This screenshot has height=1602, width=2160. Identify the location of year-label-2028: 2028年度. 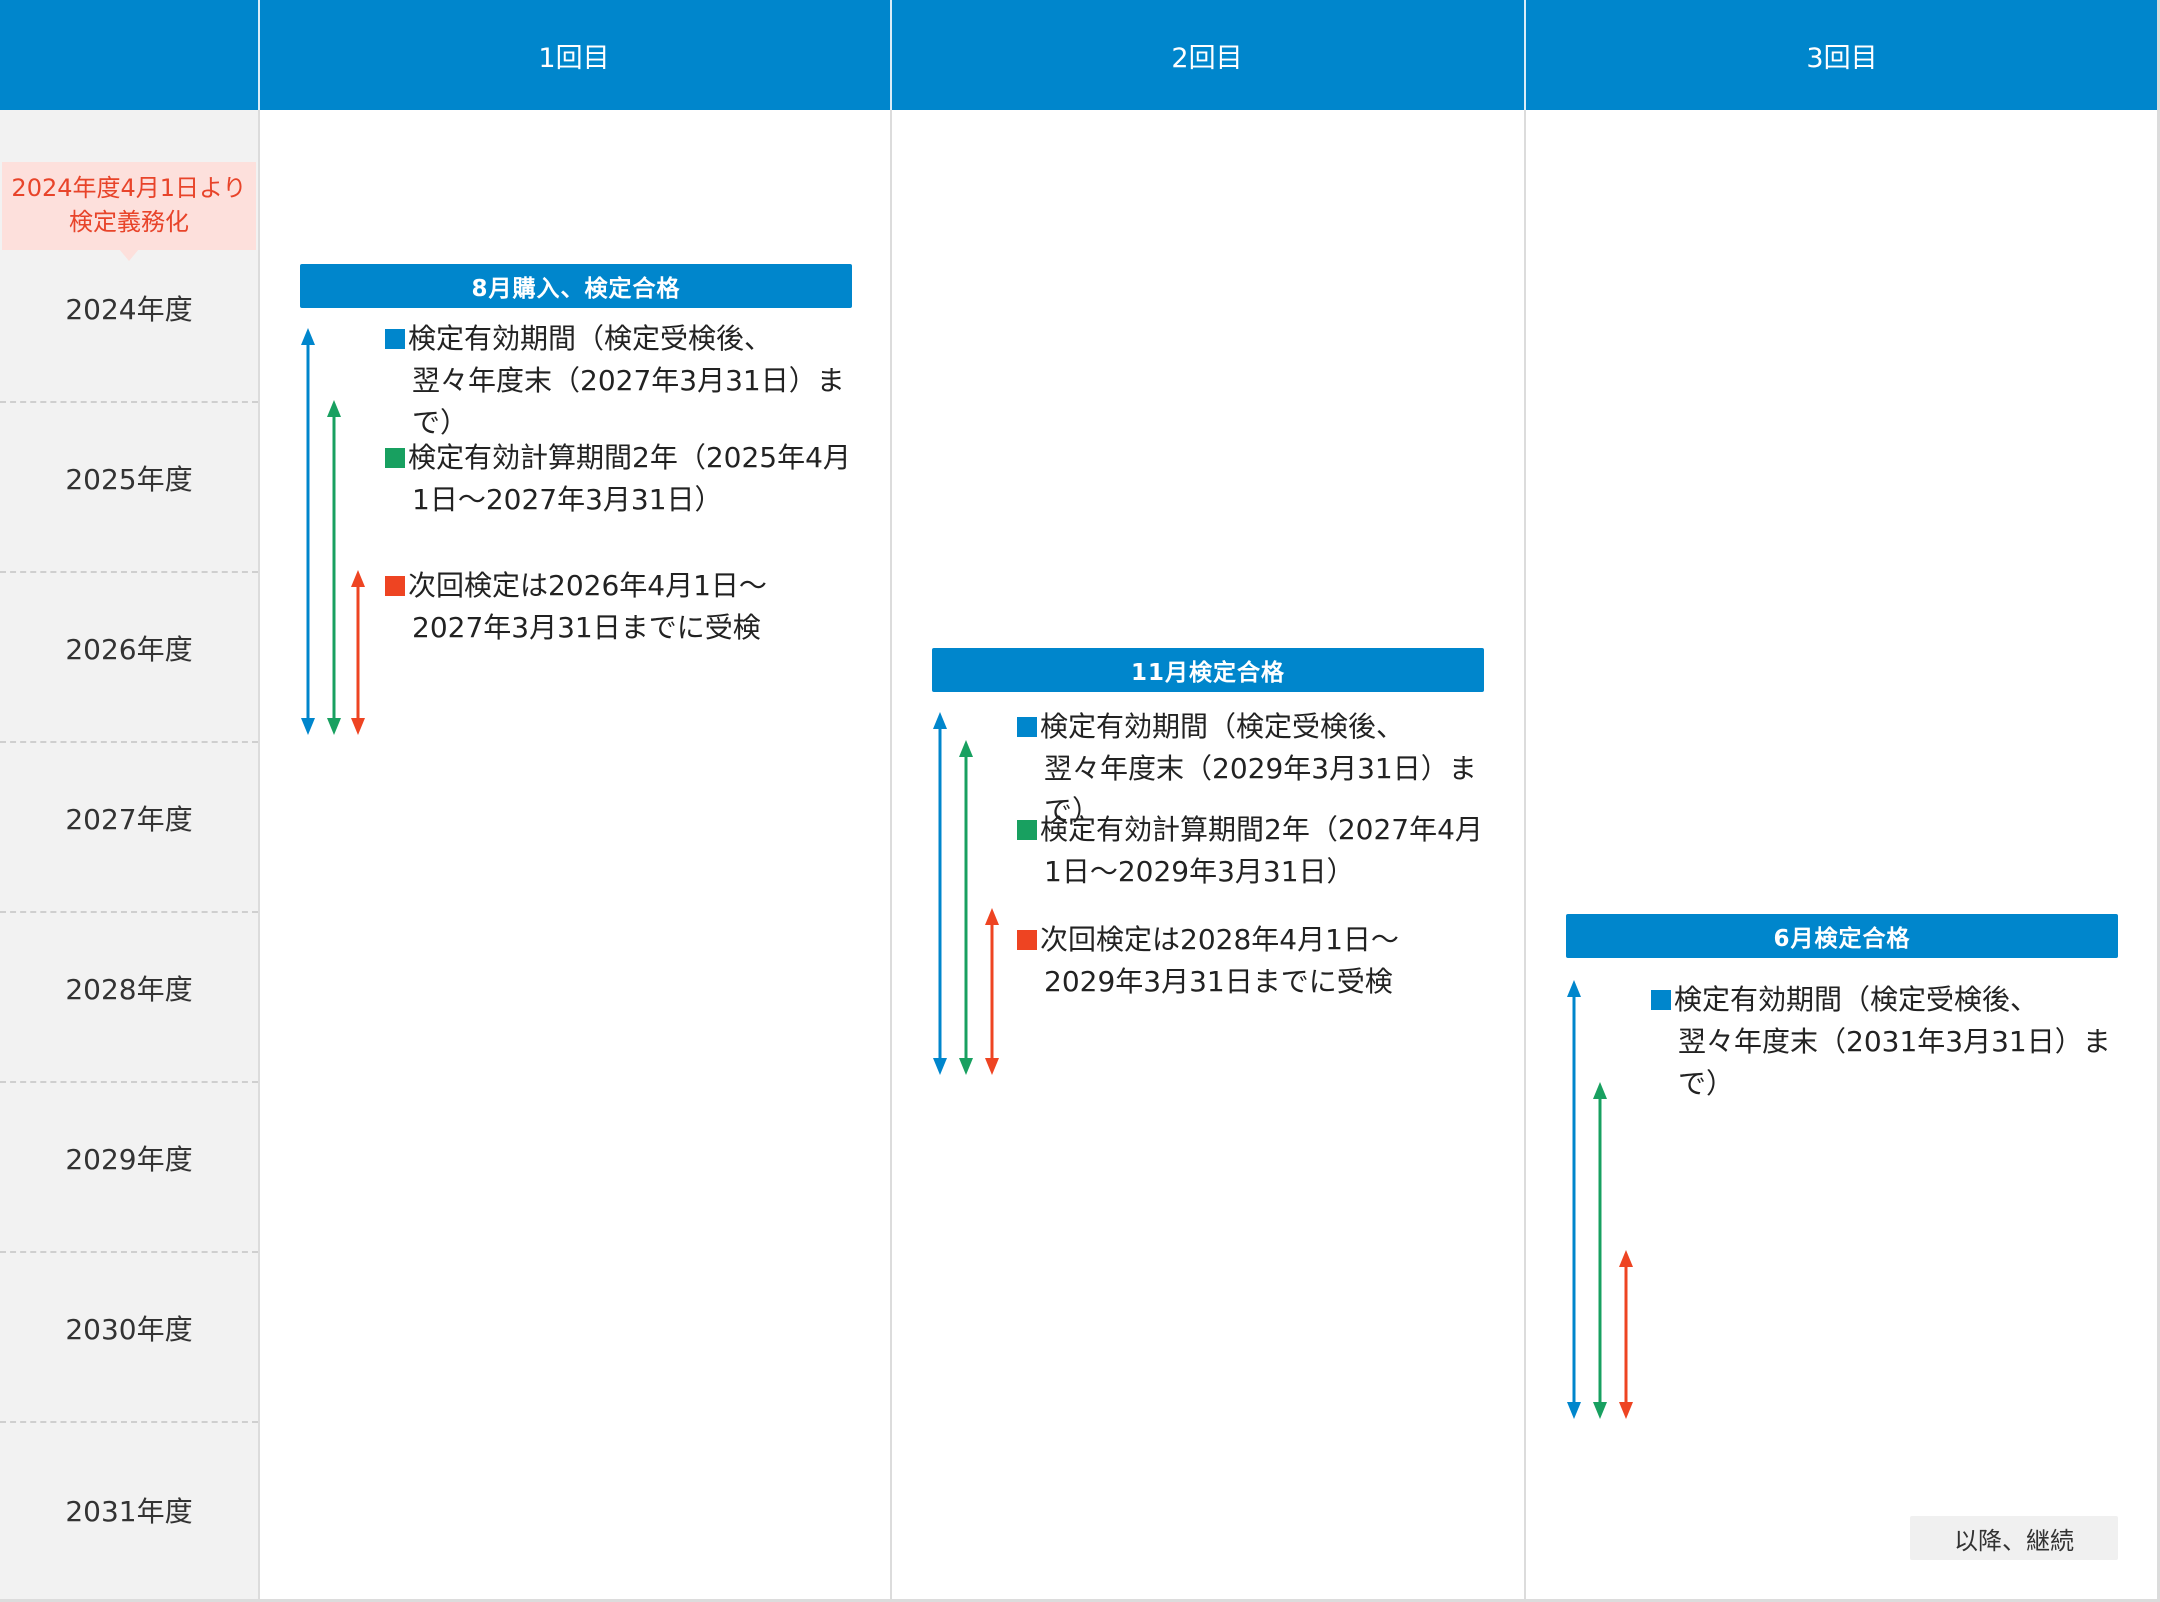
(129, 989).